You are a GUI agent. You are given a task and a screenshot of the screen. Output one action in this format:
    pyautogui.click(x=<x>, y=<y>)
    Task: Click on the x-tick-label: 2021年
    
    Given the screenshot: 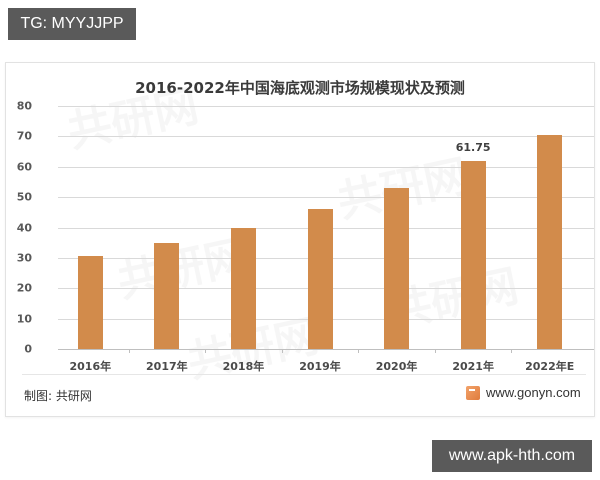 What is the action you would take?
    pyautogui.click(x=473, y=366)
    